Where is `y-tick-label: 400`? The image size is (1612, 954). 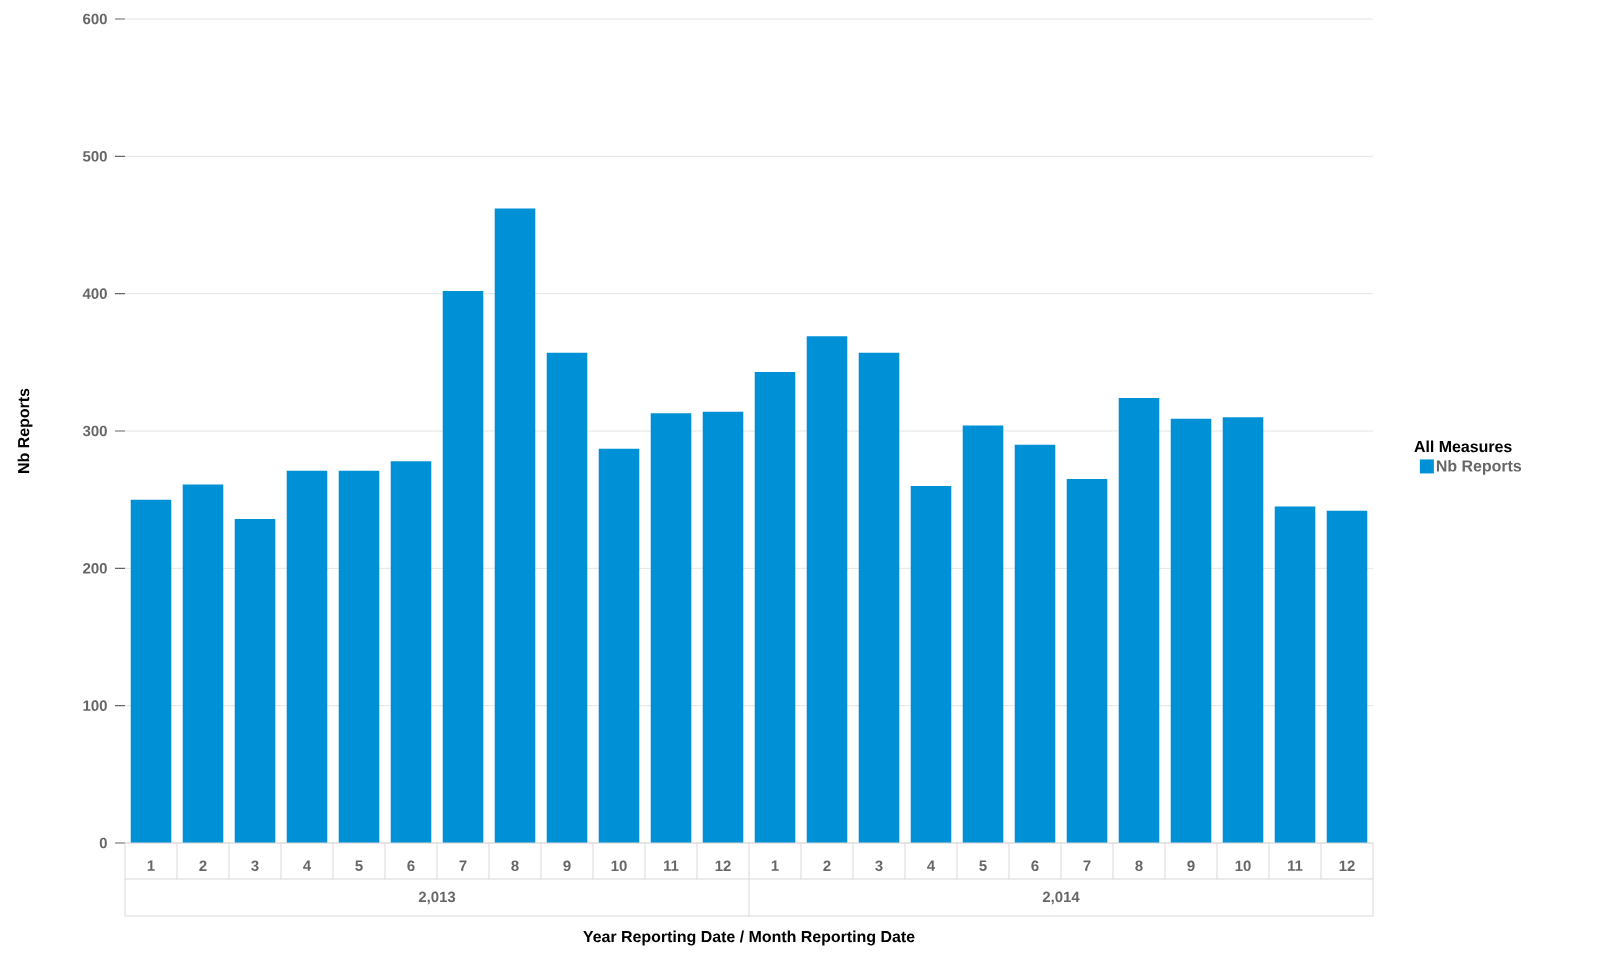
y-tick-label: 400 is located at coordinates (94, 293).